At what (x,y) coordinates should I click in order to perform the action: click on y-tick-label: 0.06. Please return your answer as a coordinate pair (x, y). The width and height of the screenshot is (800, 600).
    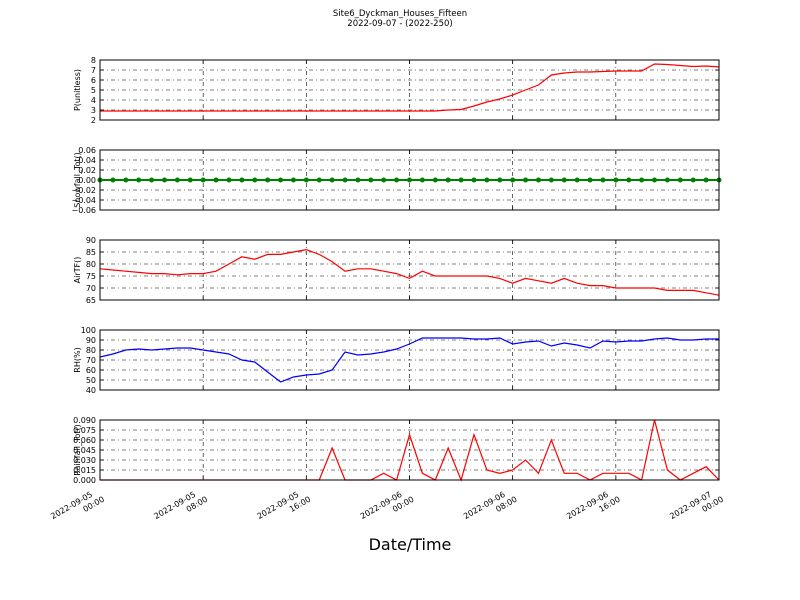
    Looking at the image, I should click on (87, 150).